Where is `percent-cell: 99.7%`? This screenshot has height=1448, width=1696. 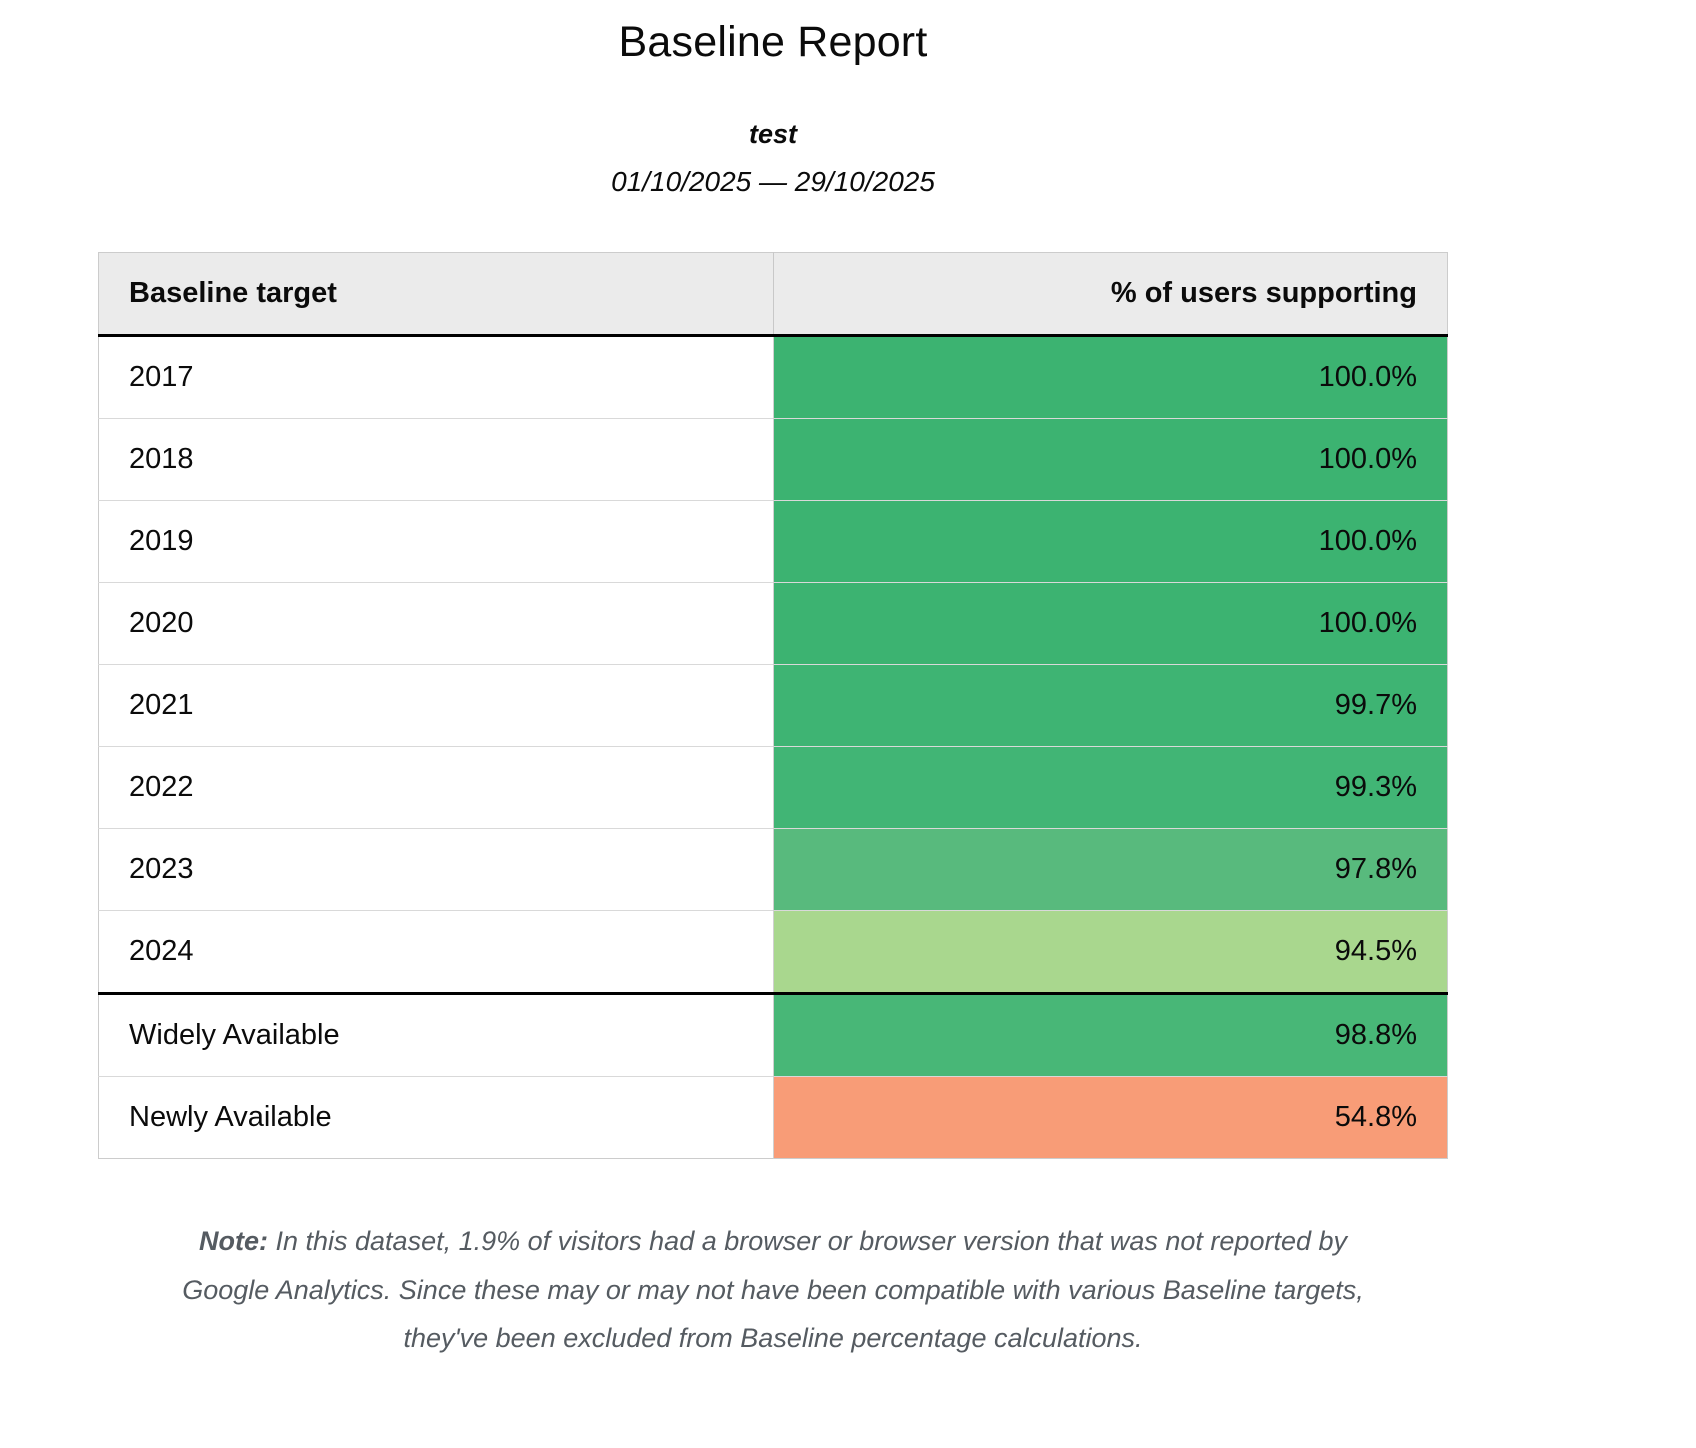 percent-cell: 99.7% is located at coordinates (1110, 705).